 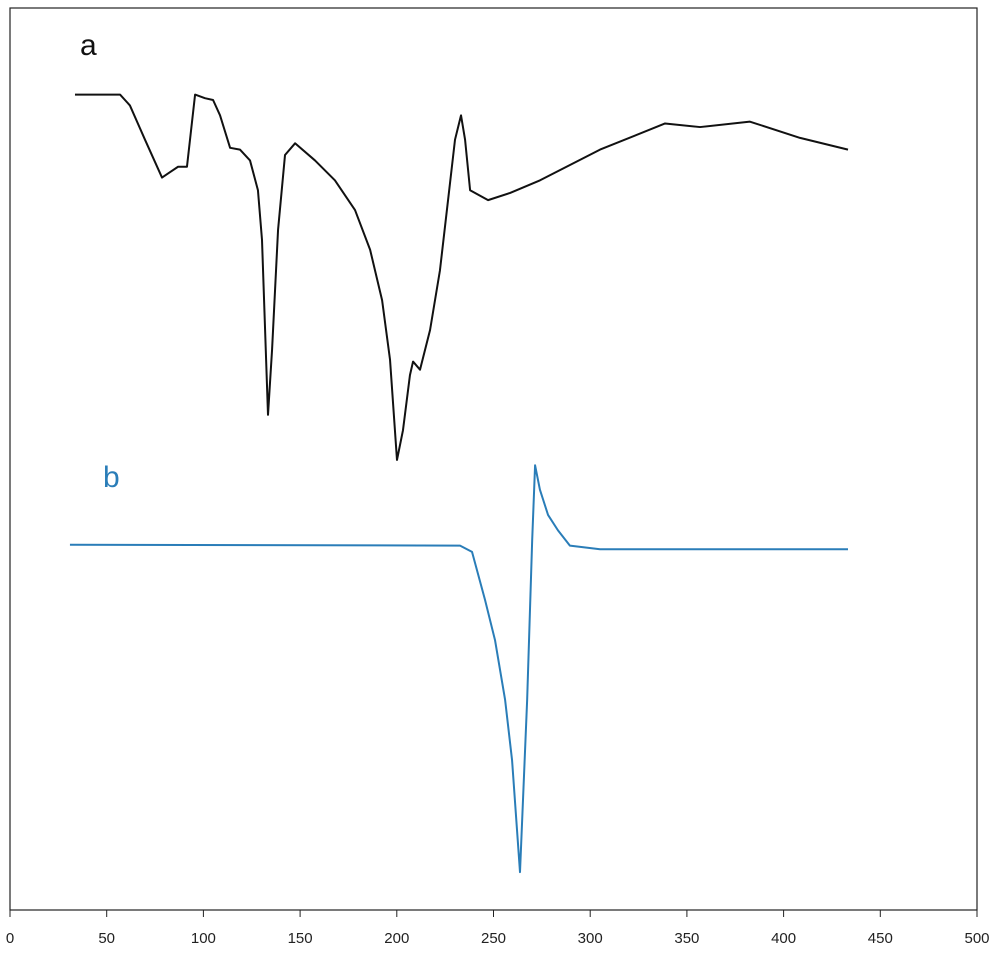 What do you see at coordinates (590, 938) in the screenshot?
I see `x-tick-label: 300` at bounding box center [590, 938].